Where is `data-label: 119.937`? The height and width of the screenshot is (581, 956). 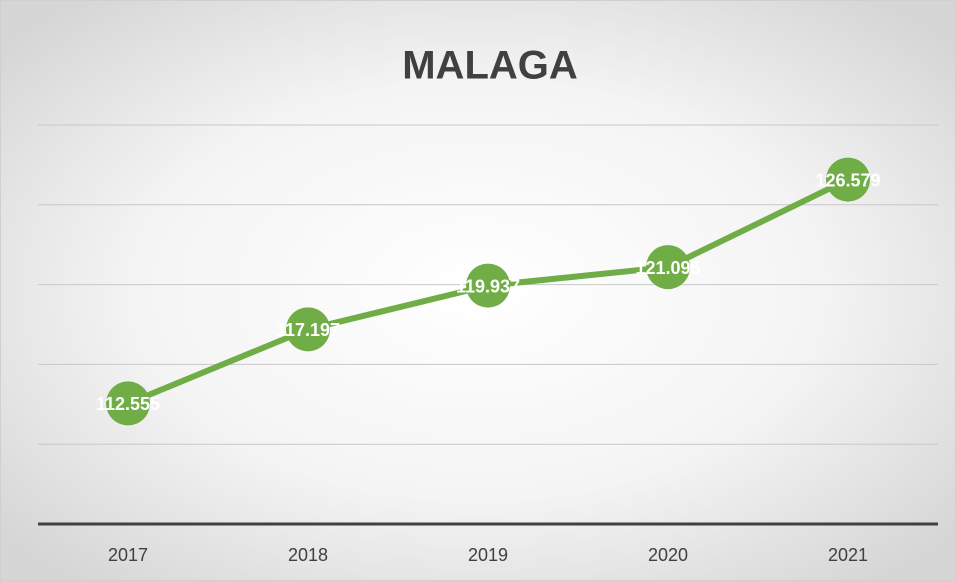 data-label: 119.937 is located at coordinates (488, 286).